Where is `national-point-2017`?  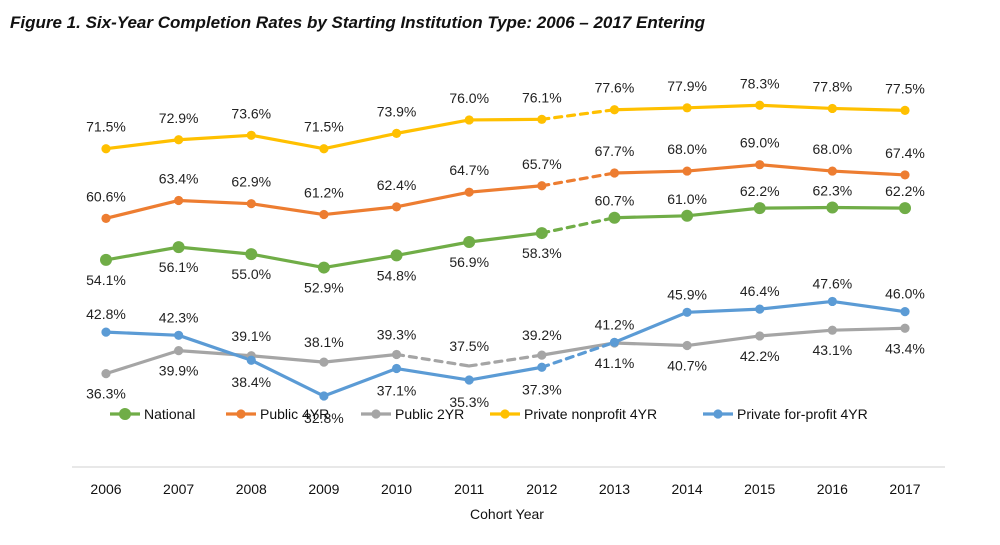 national-point-2017 is located at coordinates (905, 208).